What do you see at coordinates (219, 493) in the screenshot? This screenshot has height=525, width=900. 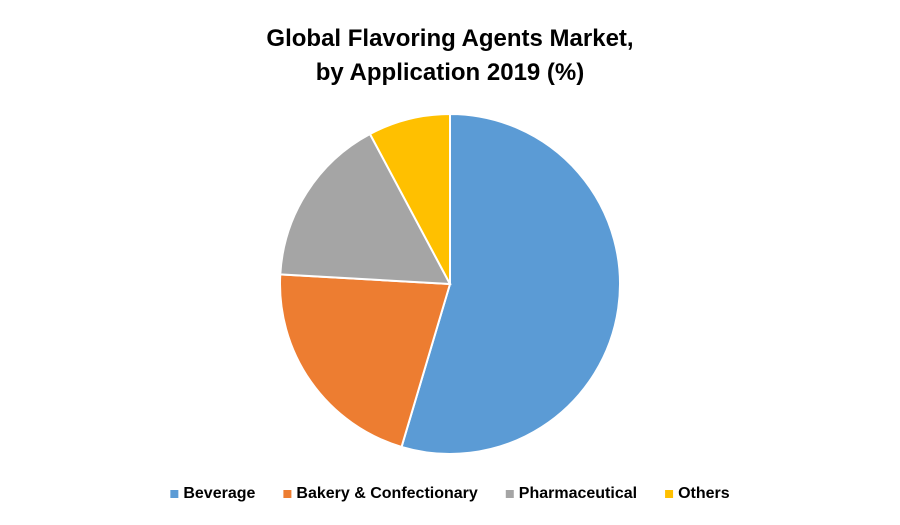 I see `legend-label: Beverage` at bounding box center [219, 493].